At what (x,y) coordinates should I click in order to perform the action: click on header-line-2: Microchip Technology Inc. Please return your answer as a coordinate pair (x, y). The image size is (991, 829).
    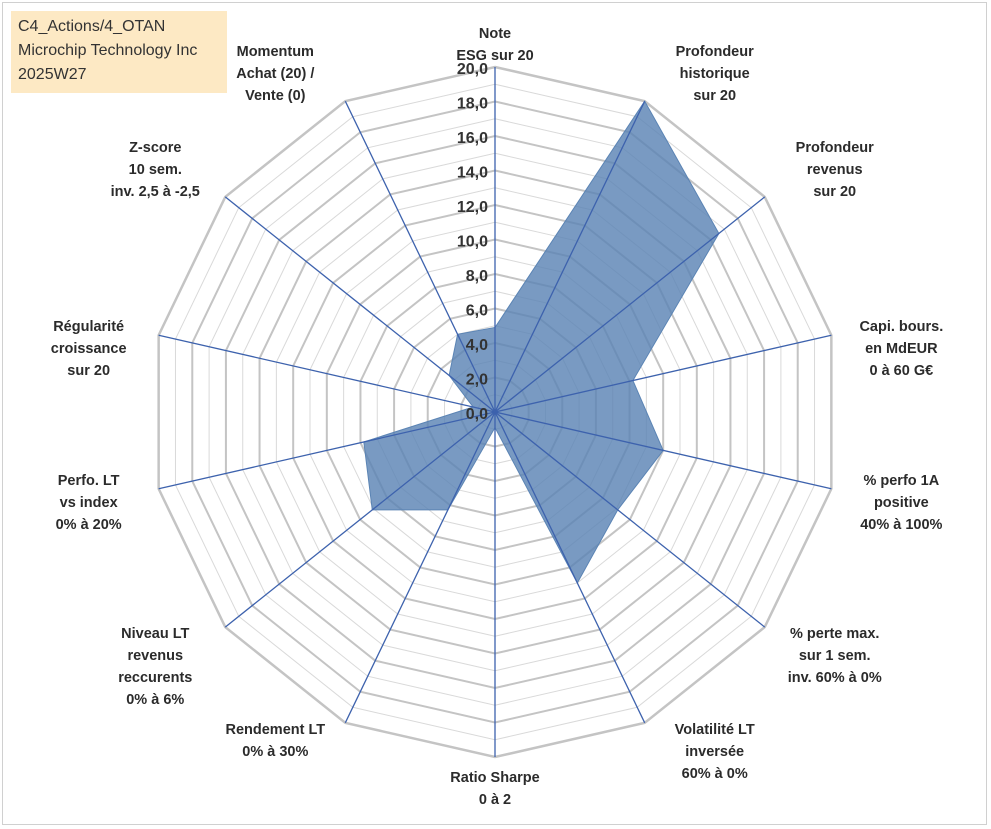
    Looking at the image, I should click on (108, 50).